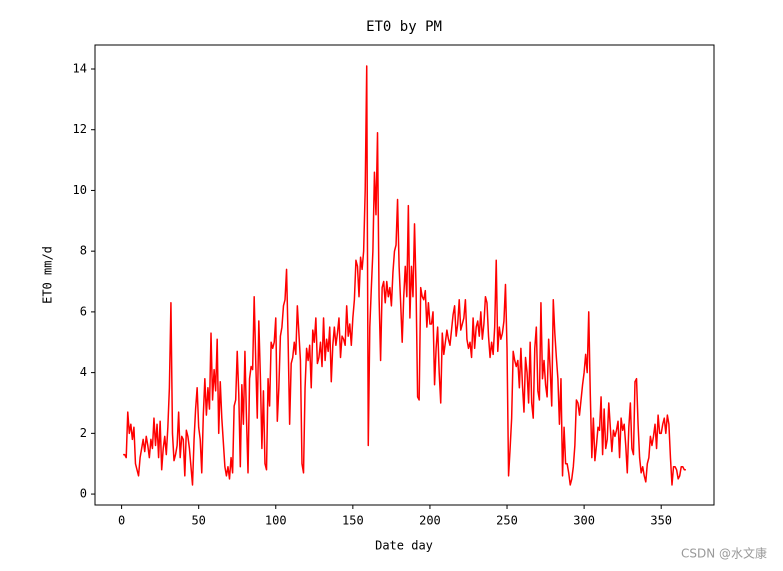 The width and height of the screenshot is (783, 571). Describe the element at coordinates (276, 521) in the screenshot. I see `x-tick-label: 100` at that location.